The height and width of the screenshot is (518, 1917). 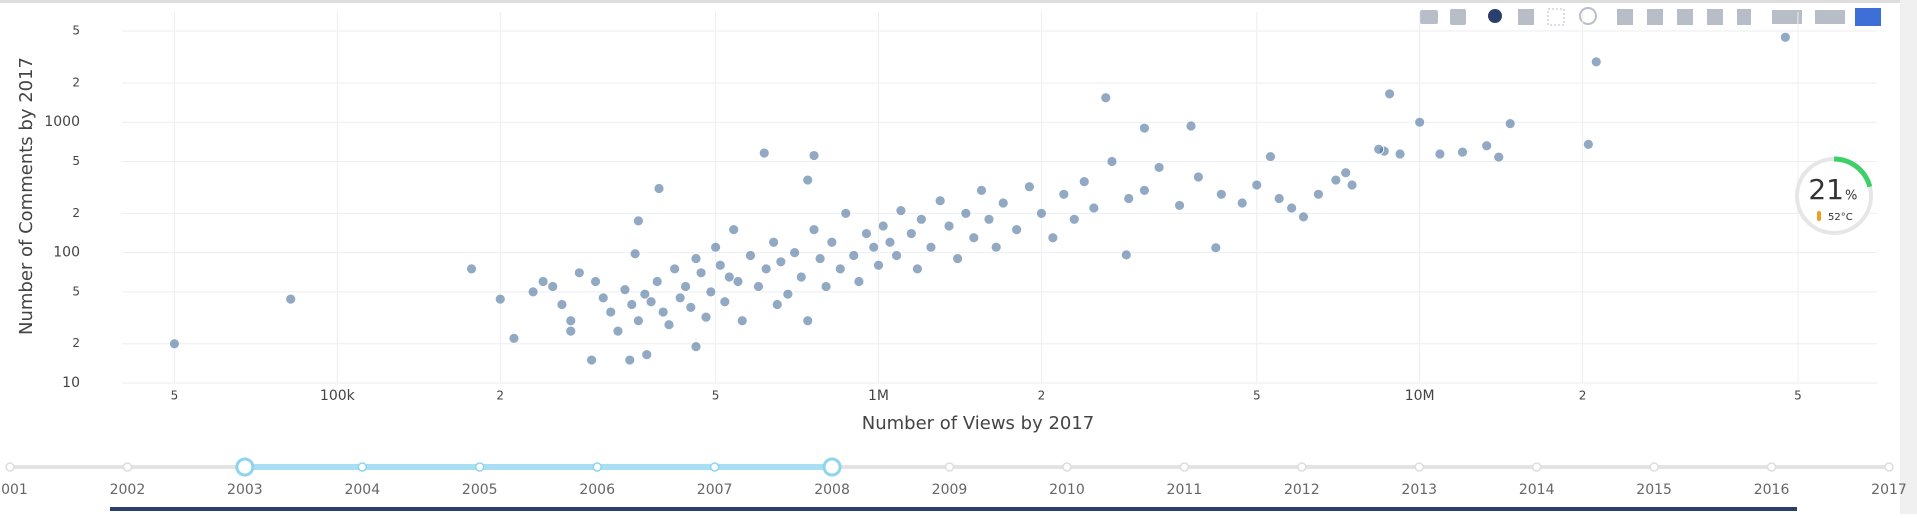 I want to click on y-tick-label: 10, so click(x=71, y=383).